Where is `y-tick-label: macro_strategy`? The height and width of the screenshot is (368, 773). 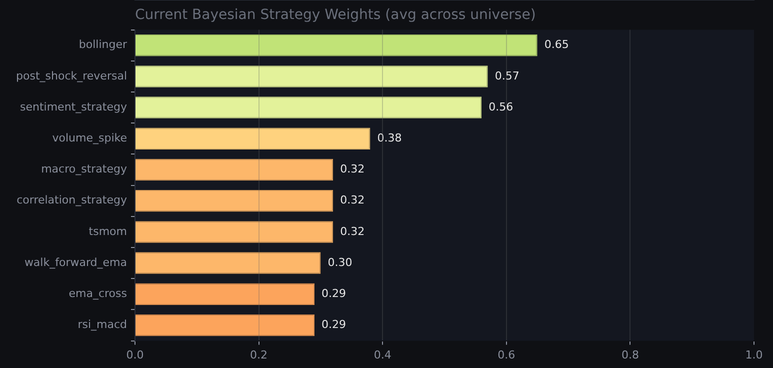
y-tick-label: macro_strategy is located at coordinates (84, 169).